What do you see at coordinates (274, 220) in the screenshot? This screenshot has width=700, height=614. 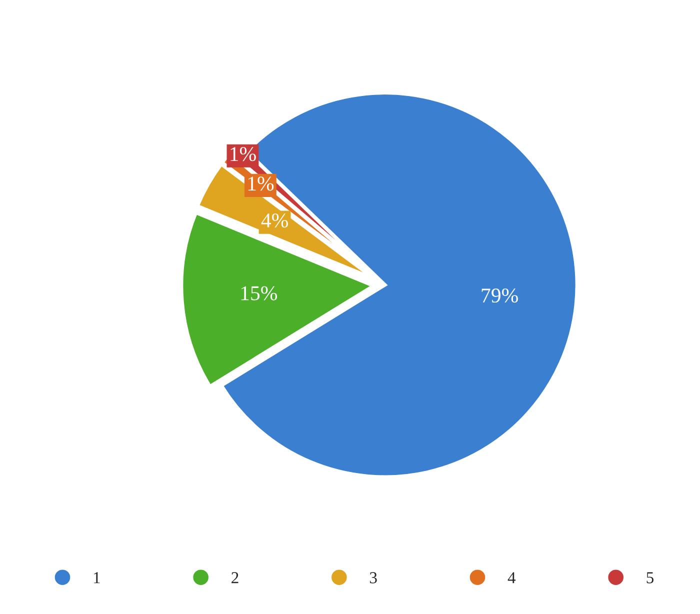 I see `data-label: 4%` at bounding box center [274, 220].